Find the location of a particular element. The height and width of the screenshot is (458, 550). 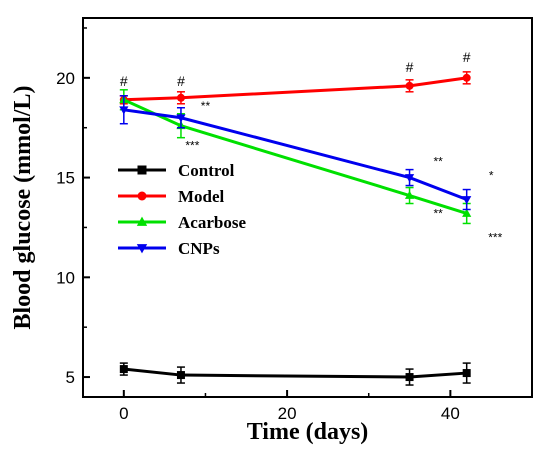

series-model is located at coordinates (295, 88).